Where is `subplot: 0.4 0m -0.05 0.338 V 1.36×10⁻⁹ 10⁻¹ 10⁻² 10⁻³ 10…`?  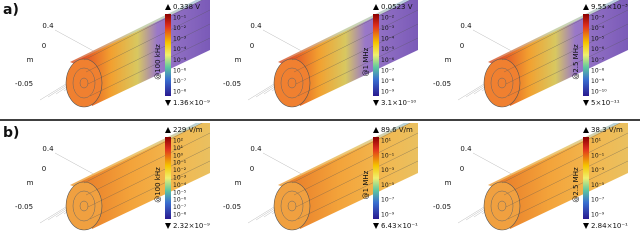 subplot: 0.4 0m -0.05 0.338 V 1.36×10⁻⁹ 10⁻¹ 10⁻² 10⁻³ 10… is located at coordinates (112, 54).